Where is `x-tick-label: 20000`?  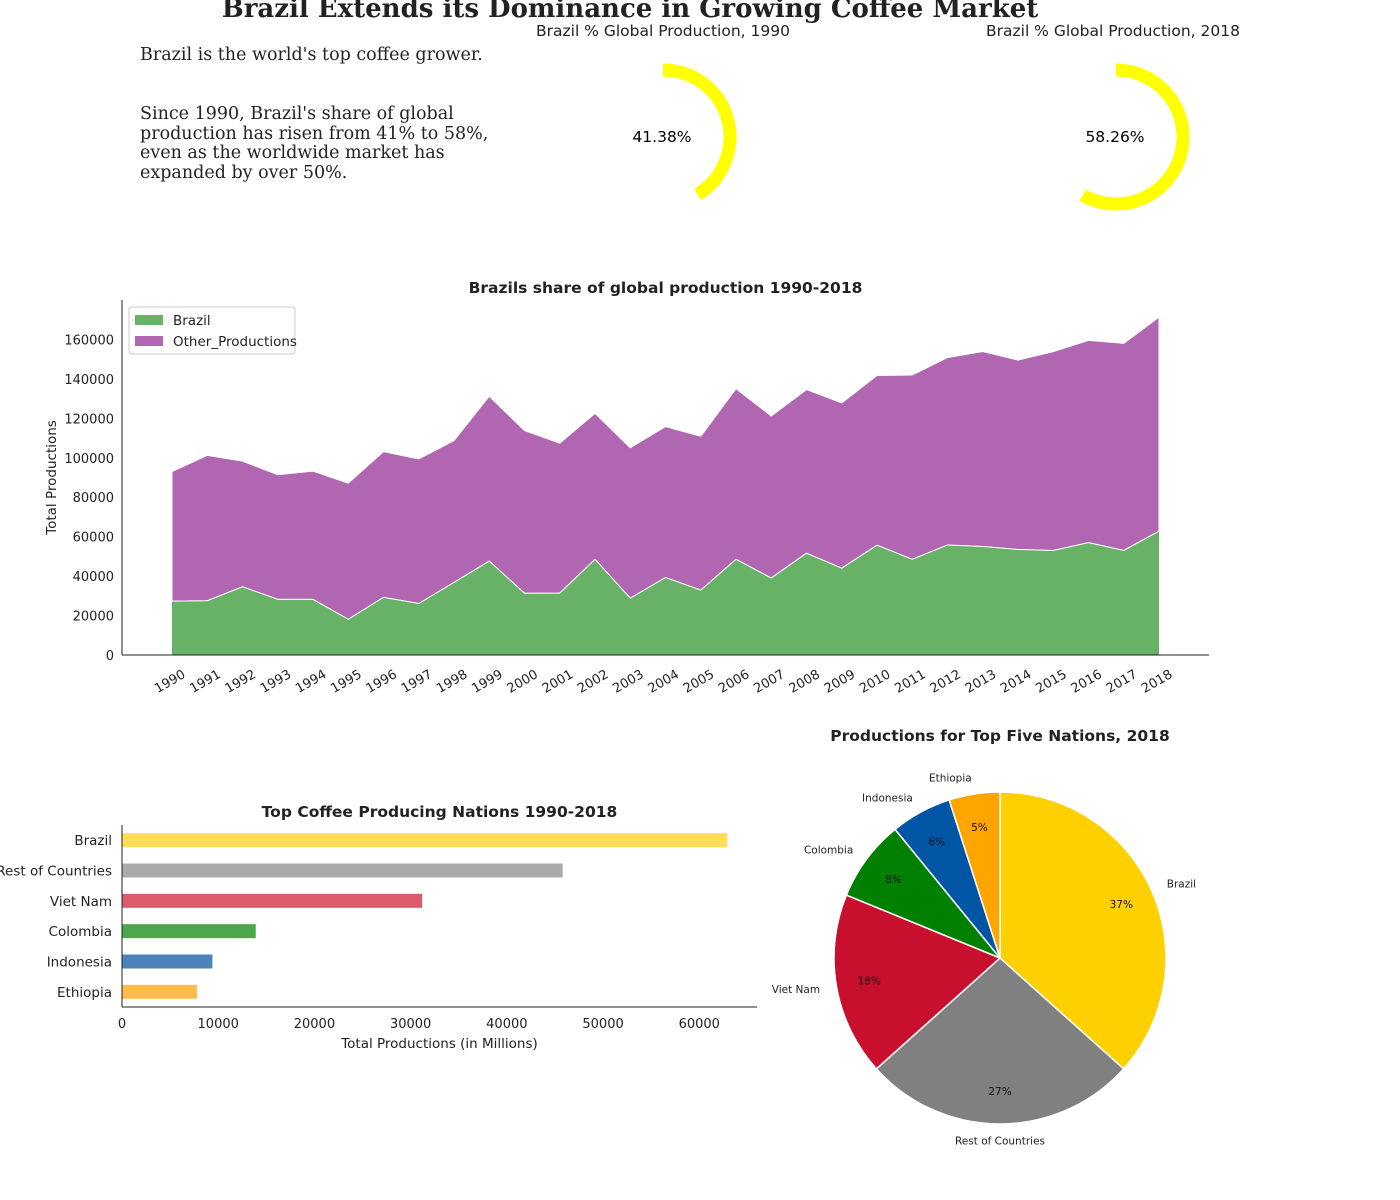 x-tick-label: 20000 is located at coordinates (314, 1024).